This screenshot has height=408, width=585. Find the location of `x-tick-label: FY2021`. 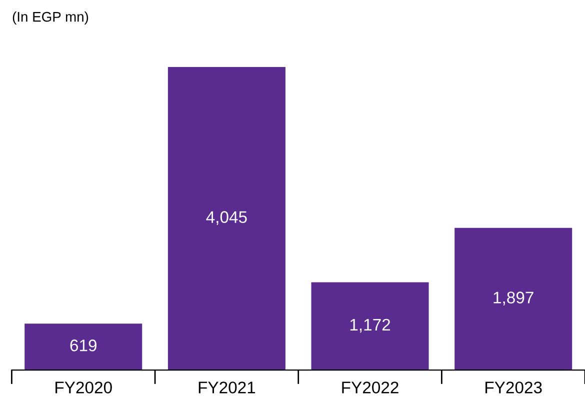

x-tick-label: FY2021 is located at coordinates (227, 388).